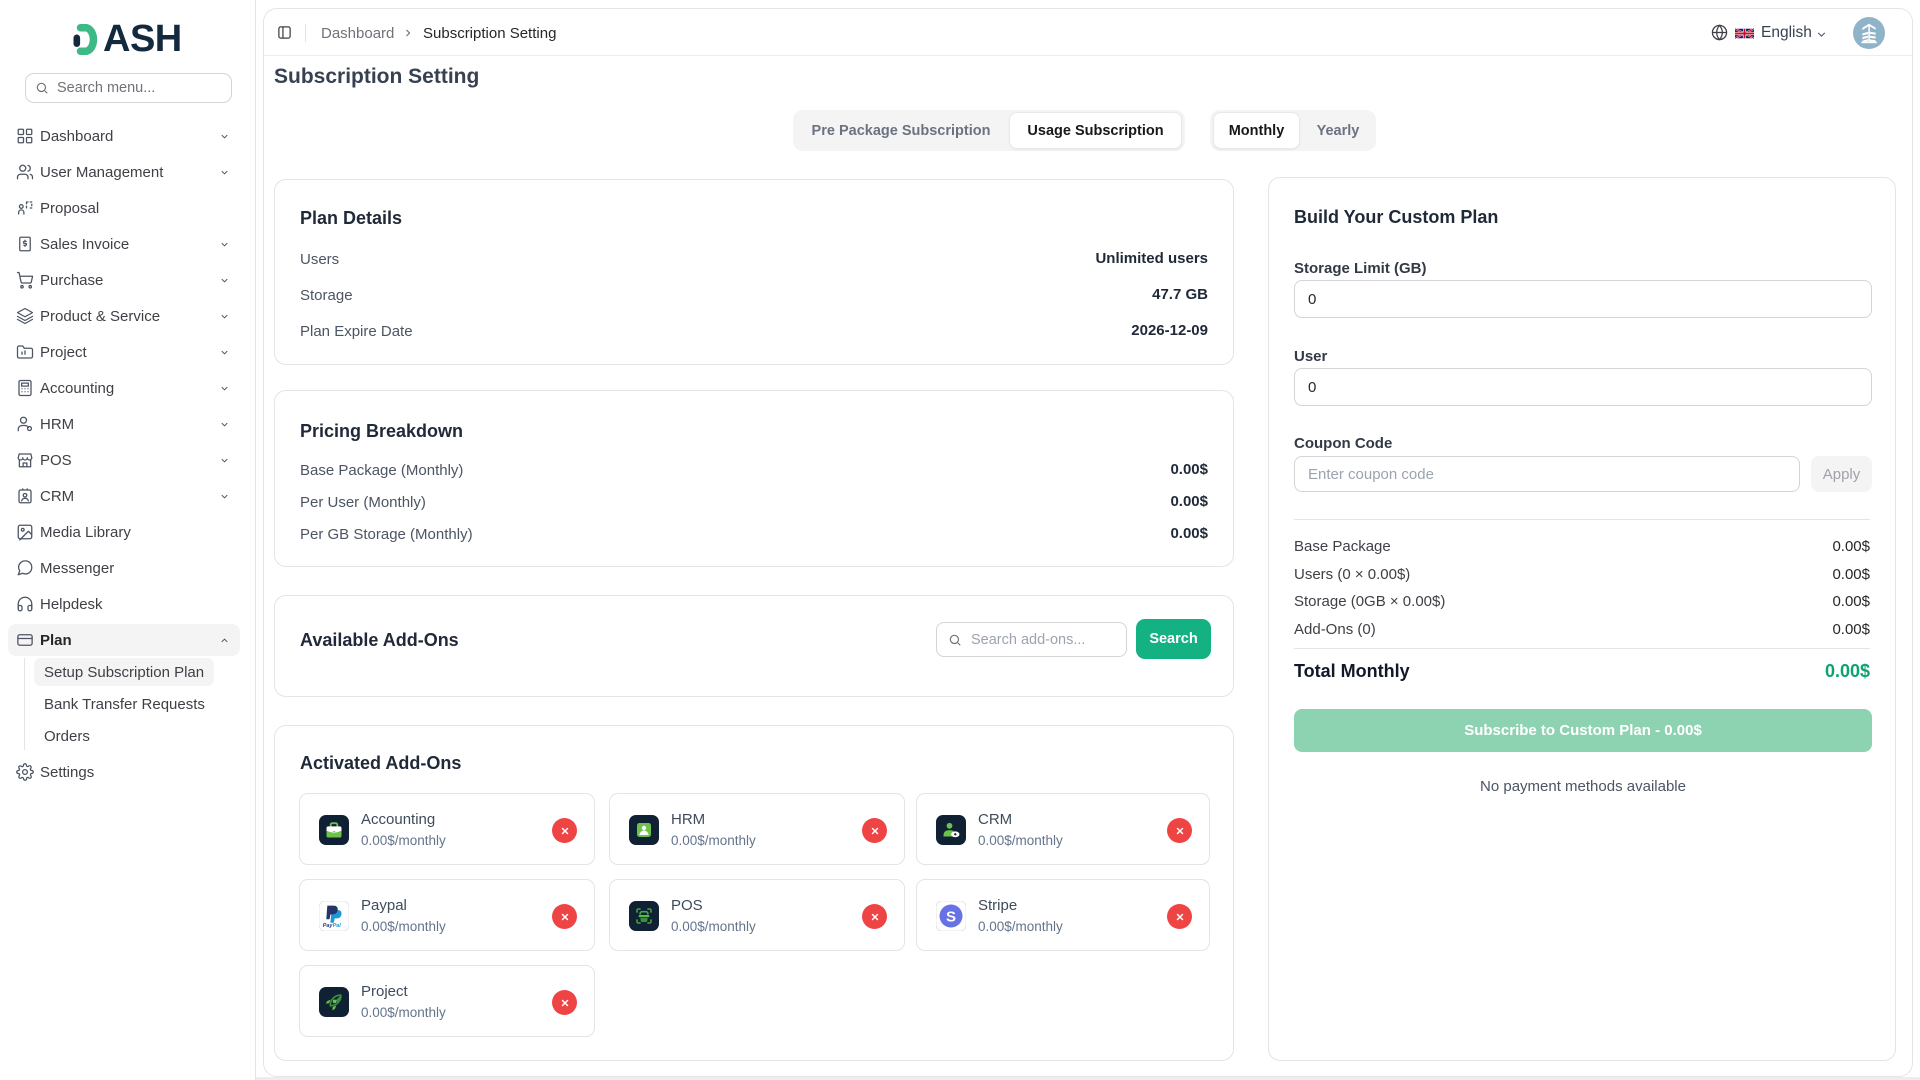  What do you see at coordinates (328, 926) in the screenshot?
I see `svg-text: Pay` at bounding box center [328, 926].